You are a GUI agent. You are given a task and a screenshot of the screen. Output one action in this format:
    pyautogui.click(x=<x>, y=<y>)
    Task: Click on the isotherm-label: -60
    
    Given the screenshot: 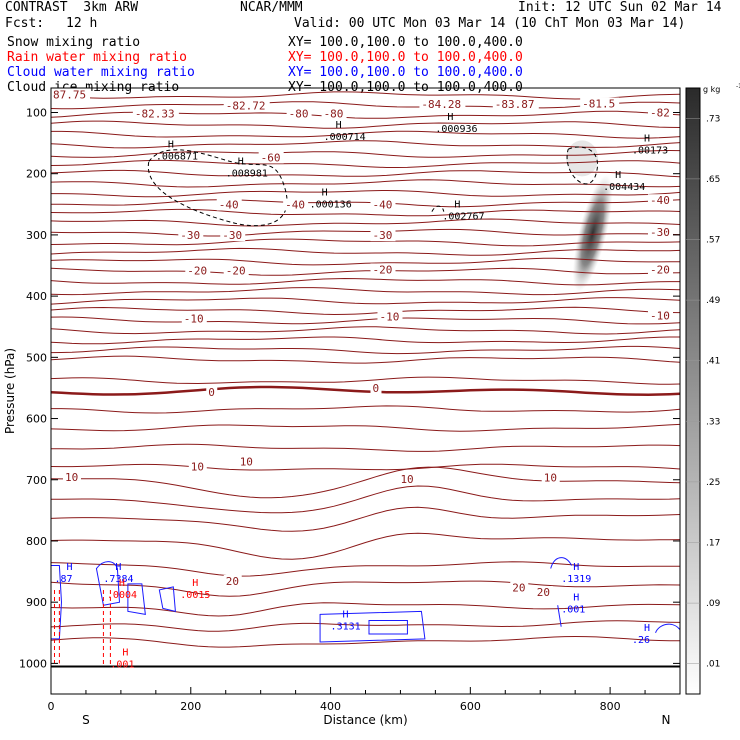 What is the action you would take?
    pyautogui.click(x=271, y=157)
    